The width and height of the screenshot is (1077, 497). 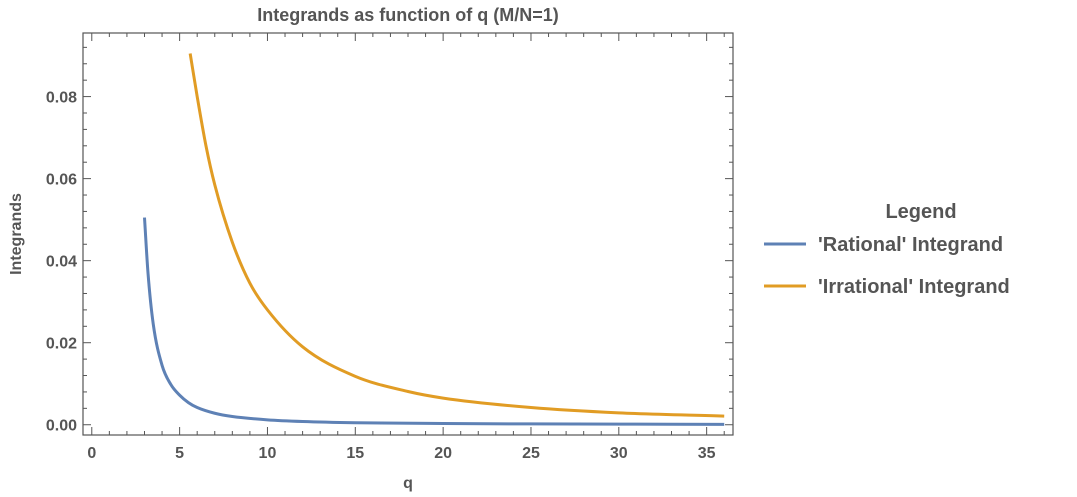 I want to click on x-tick-label: 20, so click(x=443, y=453).